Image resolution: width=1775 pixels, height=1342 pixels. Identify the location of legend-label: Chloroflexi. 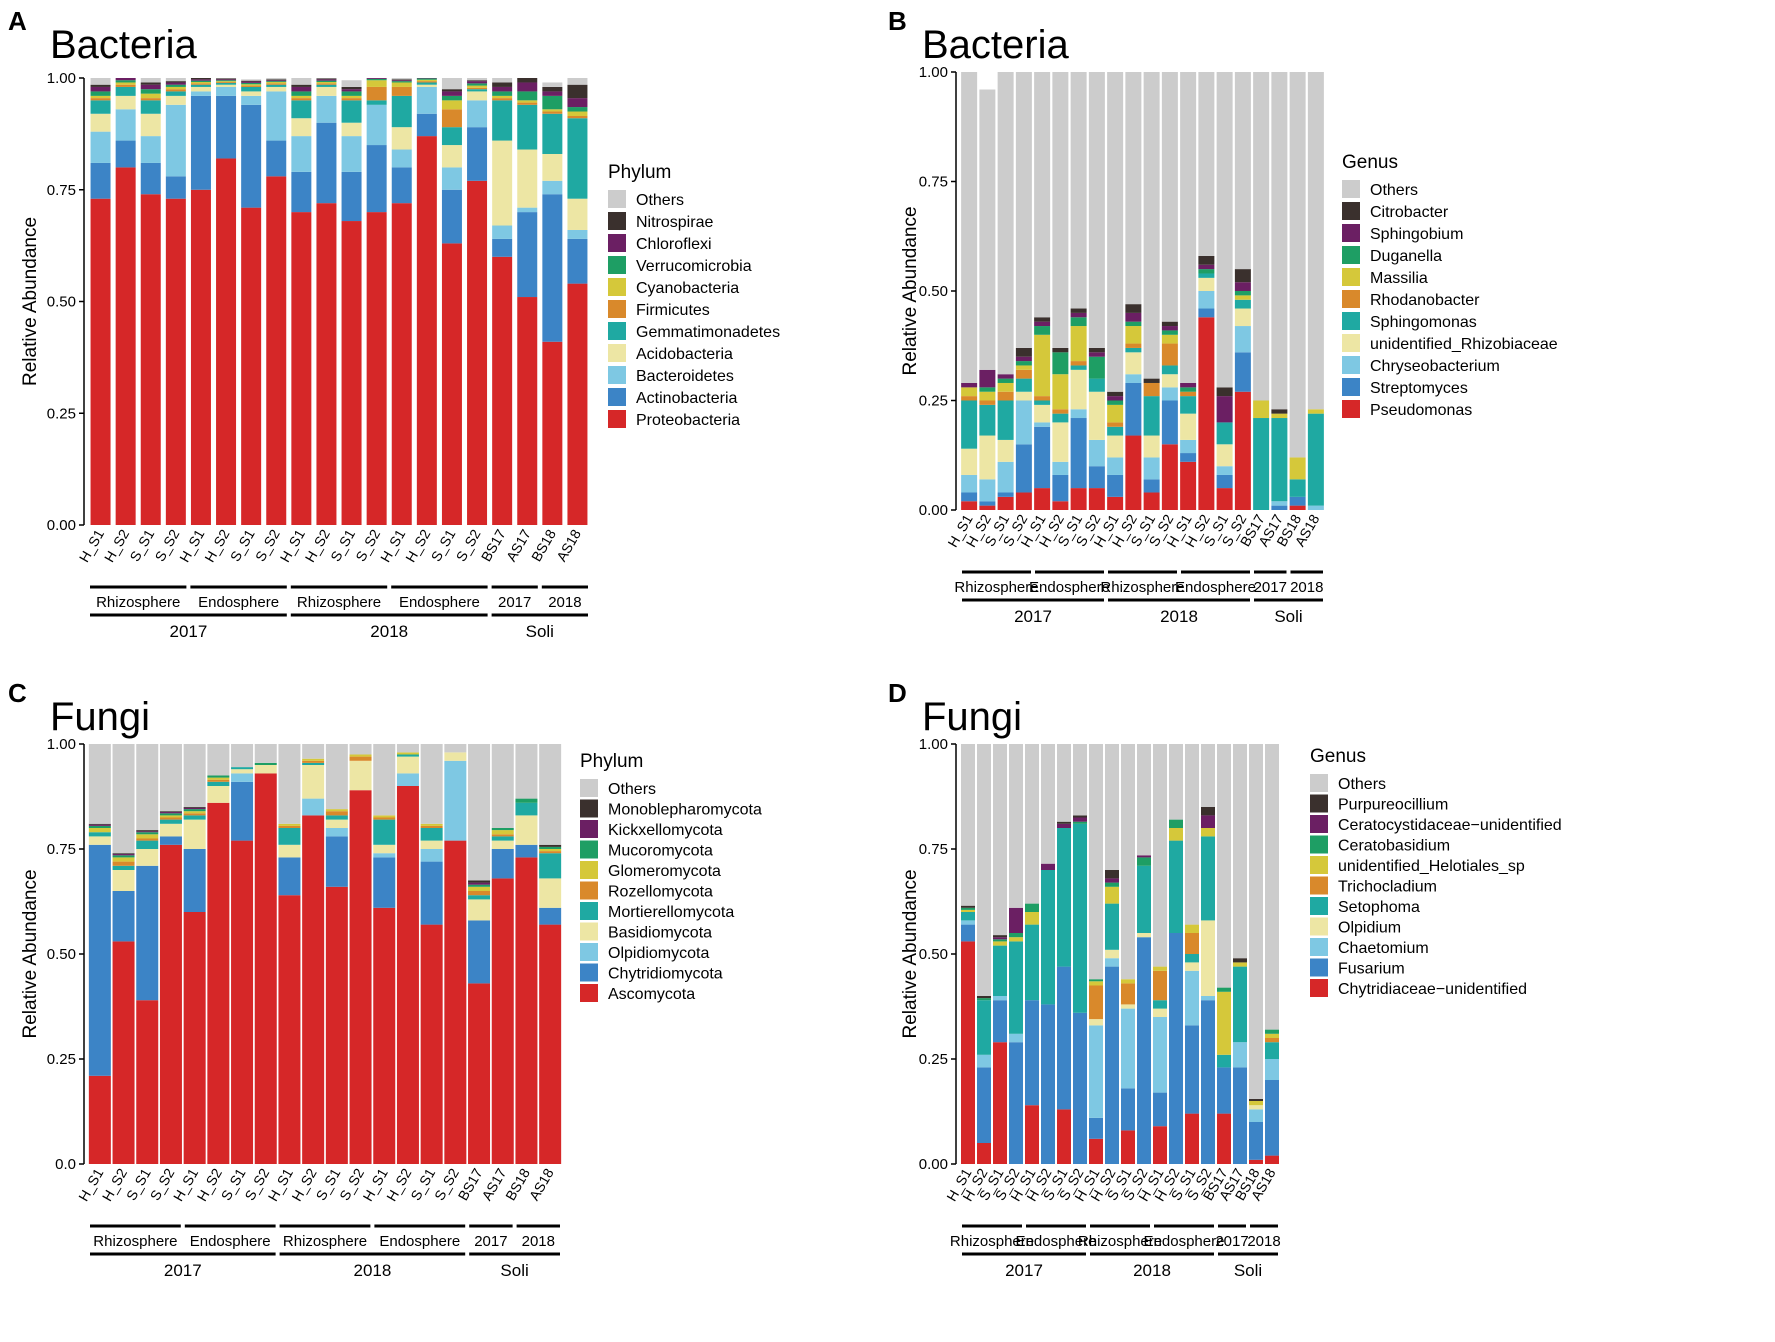
(674, 244).